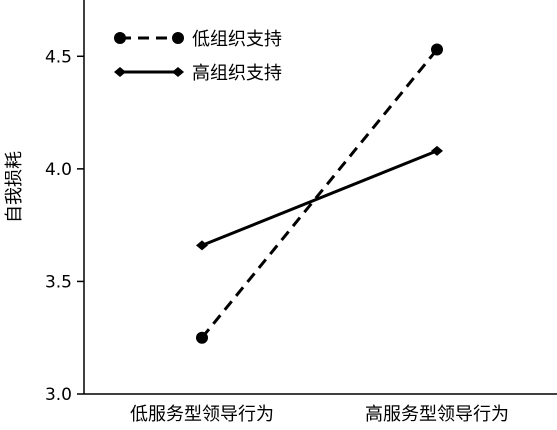  I want to click on x-axis: 低服务型领导行为 高服务型领导行为, so click(320, 409).